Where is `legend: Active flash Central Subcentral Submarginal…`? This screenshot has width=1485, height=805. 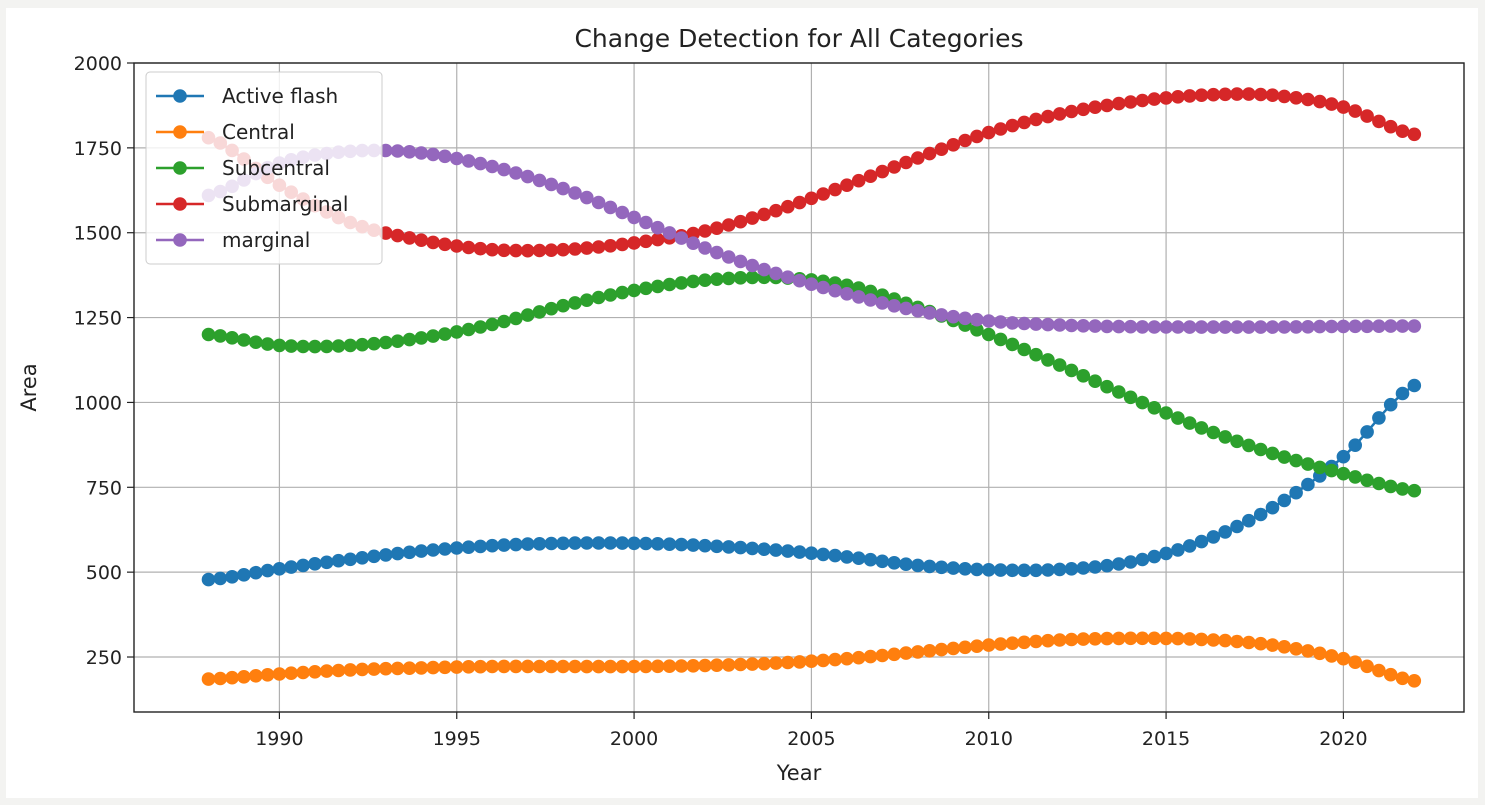 legend: Active flash Central Subcentral Submarginal… is located at coordinates (264, 168).